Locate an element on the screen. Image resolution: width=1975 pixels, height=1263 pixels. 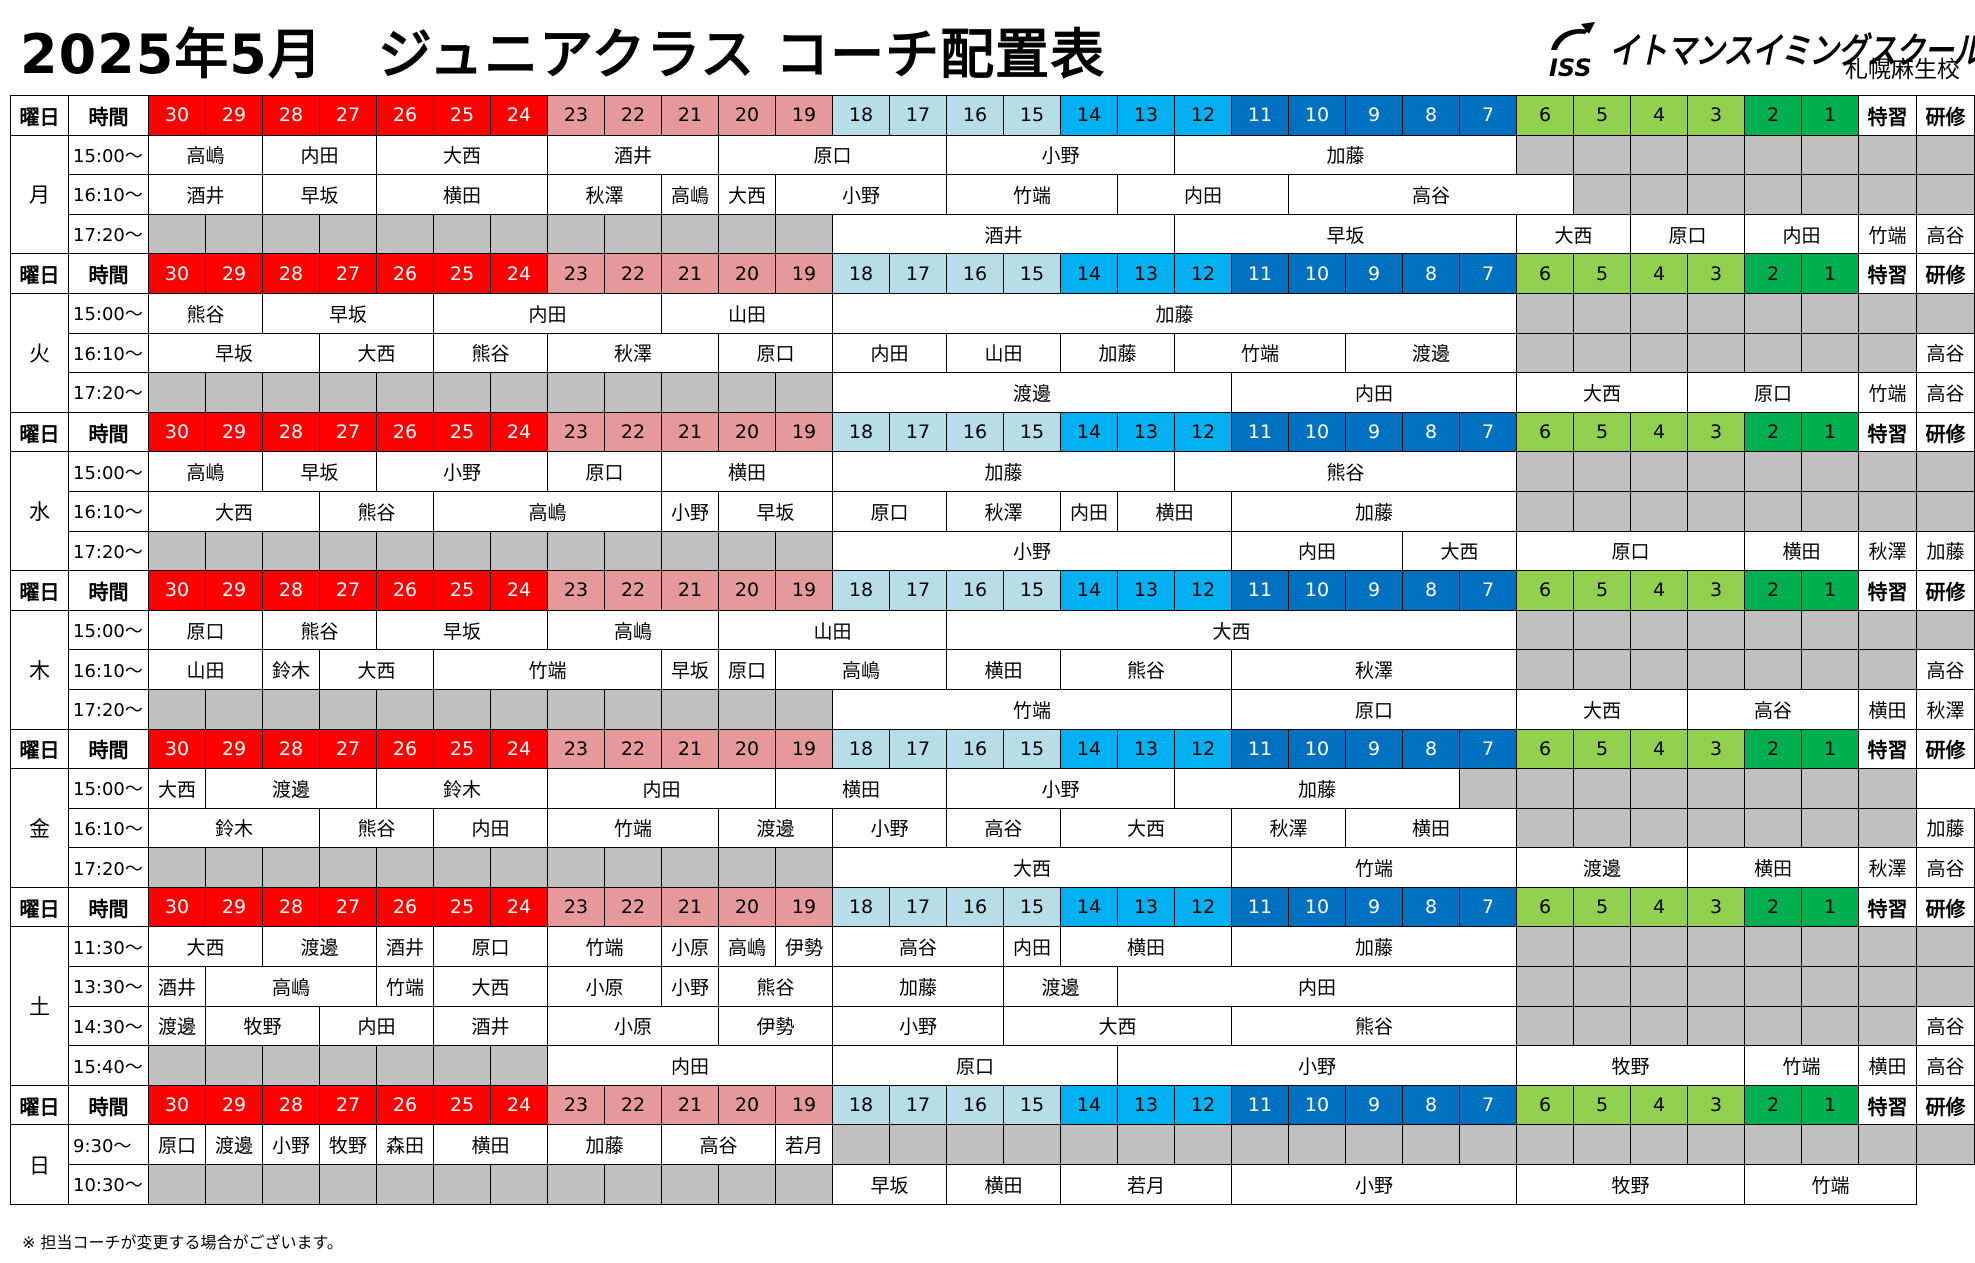
grade-cell: 30 is located at coordinates (177, 273).